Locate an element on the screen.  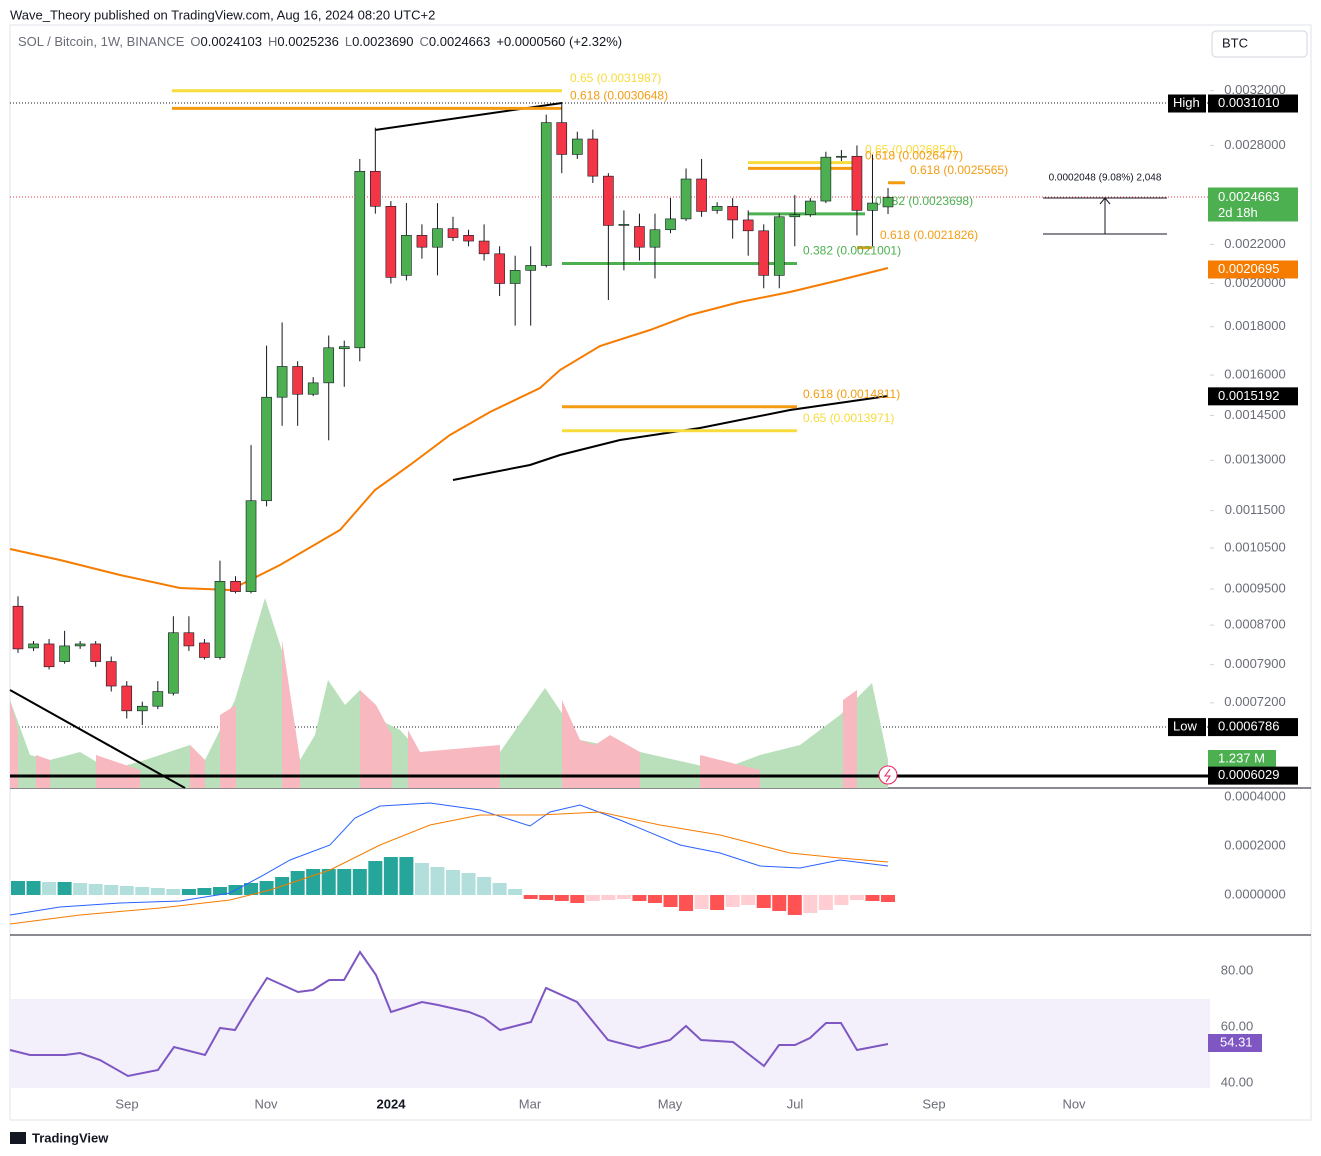
ohlc-key: H is located at coordinates (272, 41).